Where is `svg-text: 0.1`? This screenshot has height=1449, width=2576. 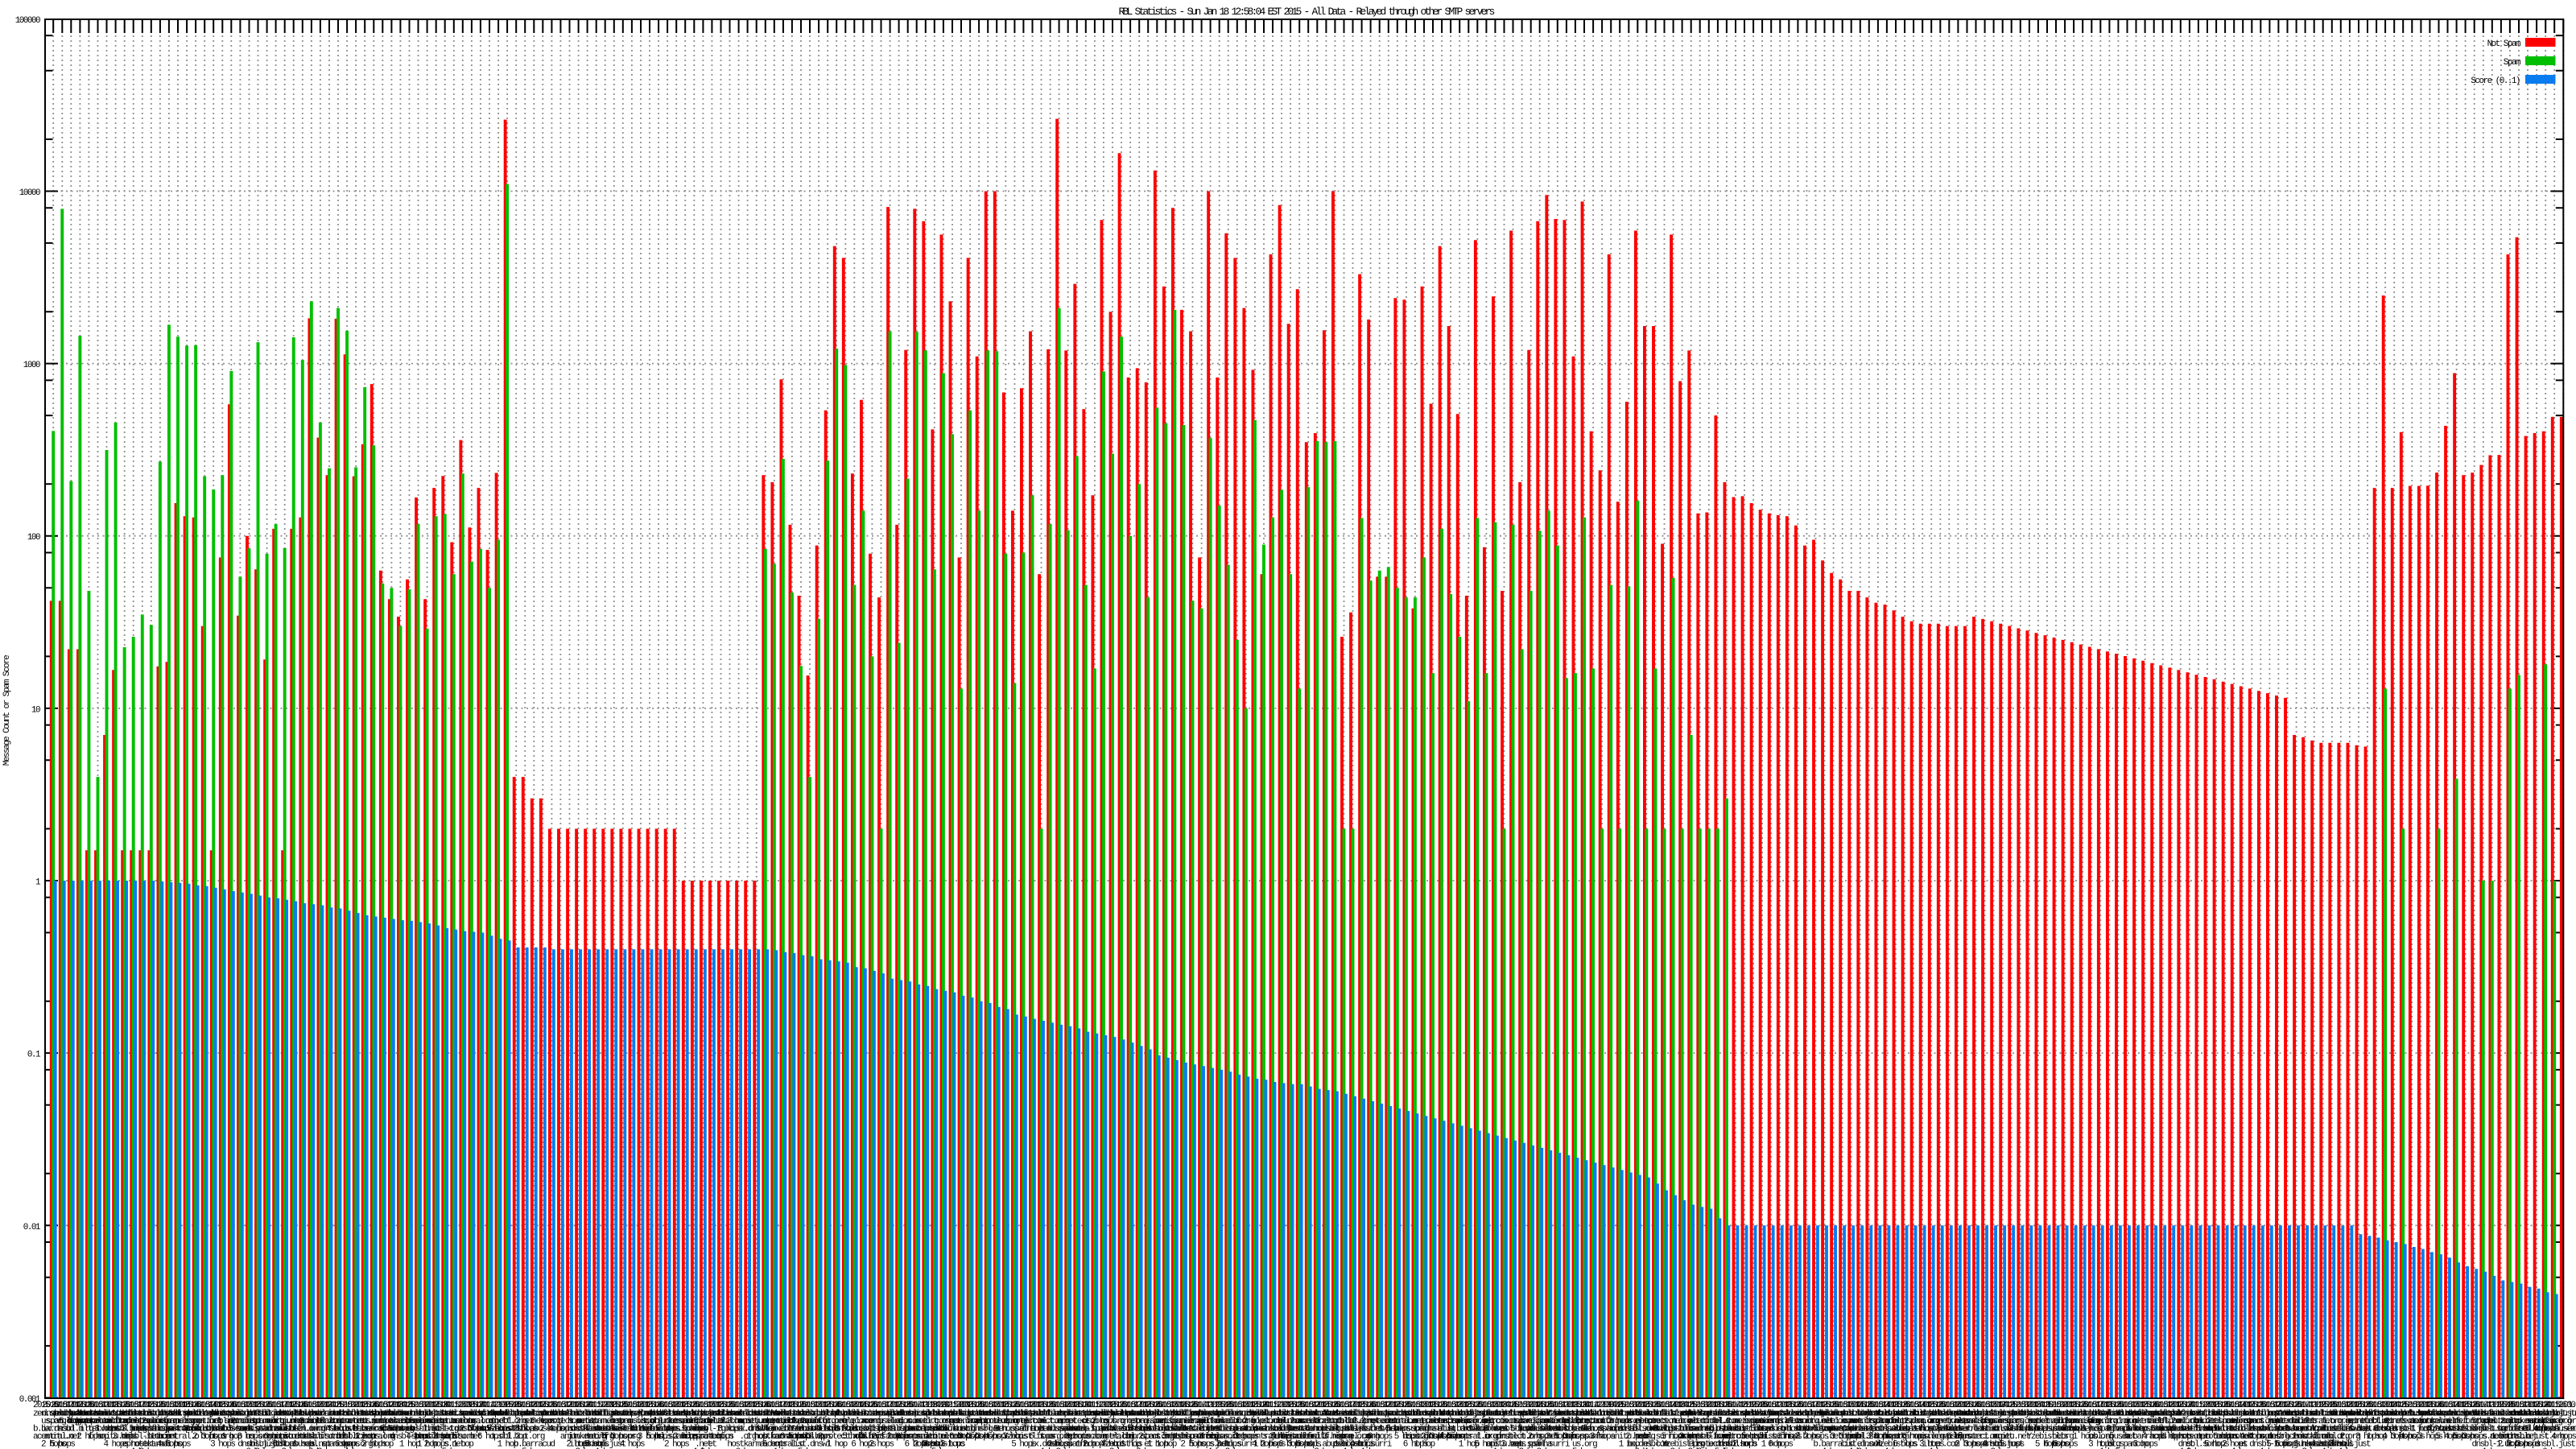 svg-text: 0.1 is located at coordinates (34, 1055).